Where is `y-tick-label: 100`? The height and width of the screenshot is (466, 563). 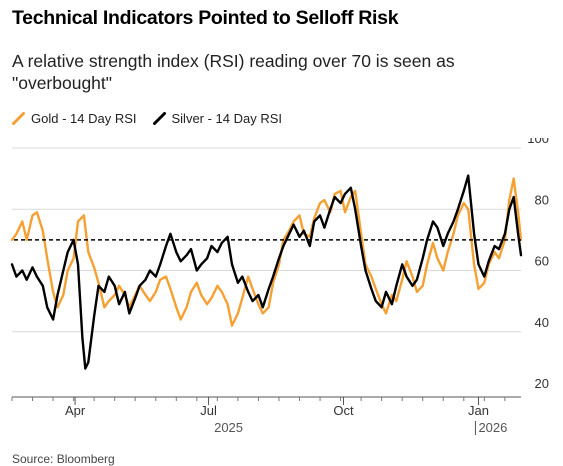 y-tick-label: 100 is located at coordinates (538, 142).